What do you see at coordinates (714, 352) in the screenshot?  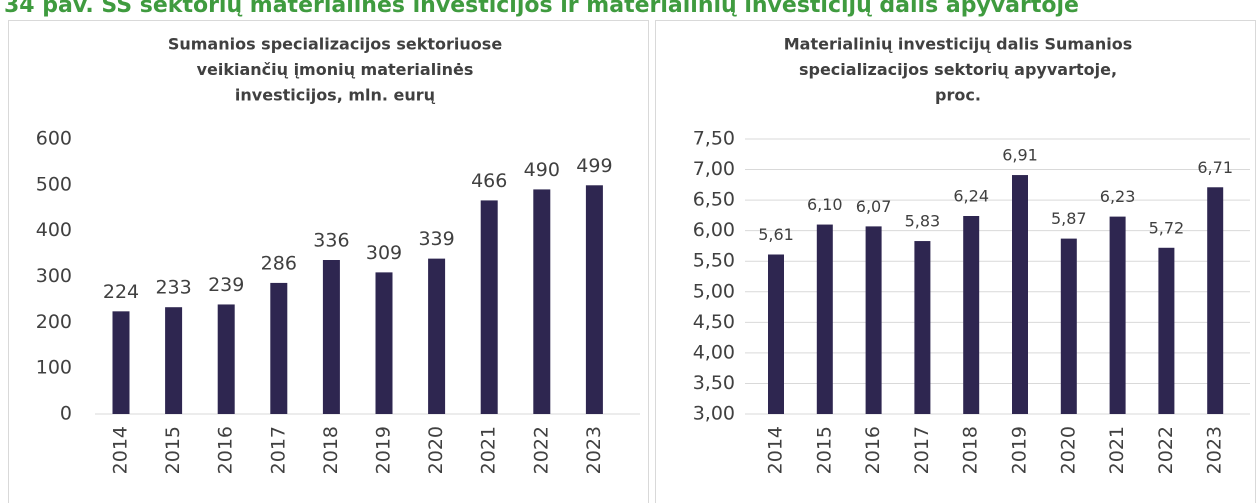 I see `y-tick-label: 4,00` at bounding box center [714, 352].